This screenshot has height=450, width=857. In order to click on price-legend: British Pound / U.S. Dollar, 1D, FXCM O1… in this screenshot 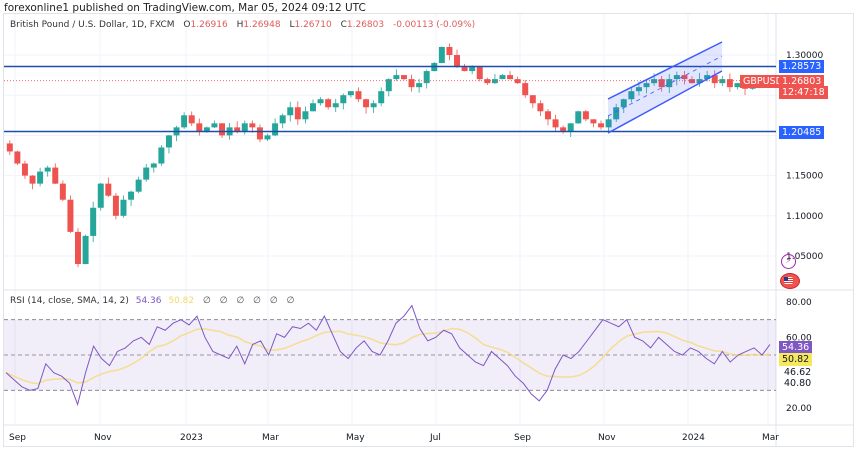, I will do `click(243, 25)`.